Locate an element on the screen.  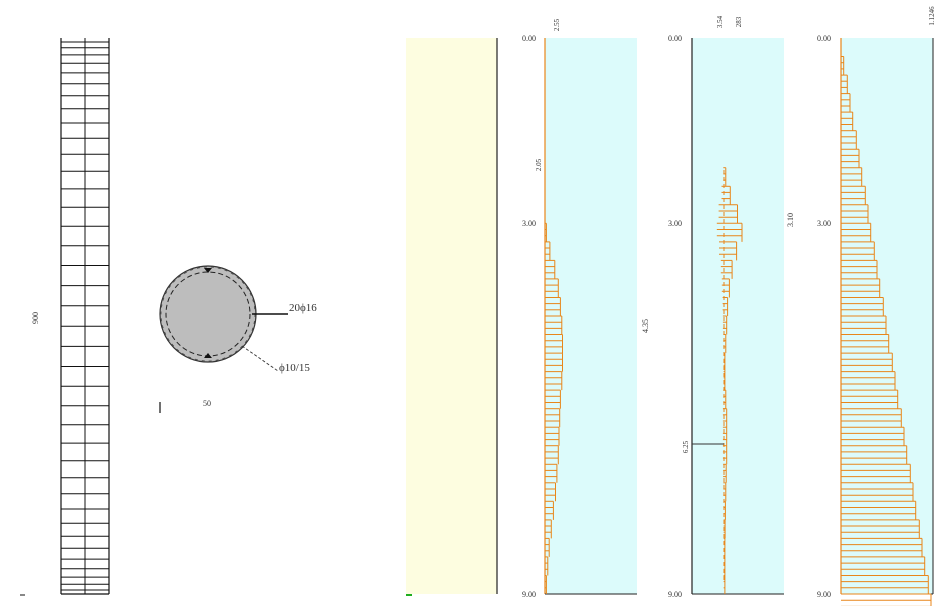
soil-panel is located at coordinates (452, 317).